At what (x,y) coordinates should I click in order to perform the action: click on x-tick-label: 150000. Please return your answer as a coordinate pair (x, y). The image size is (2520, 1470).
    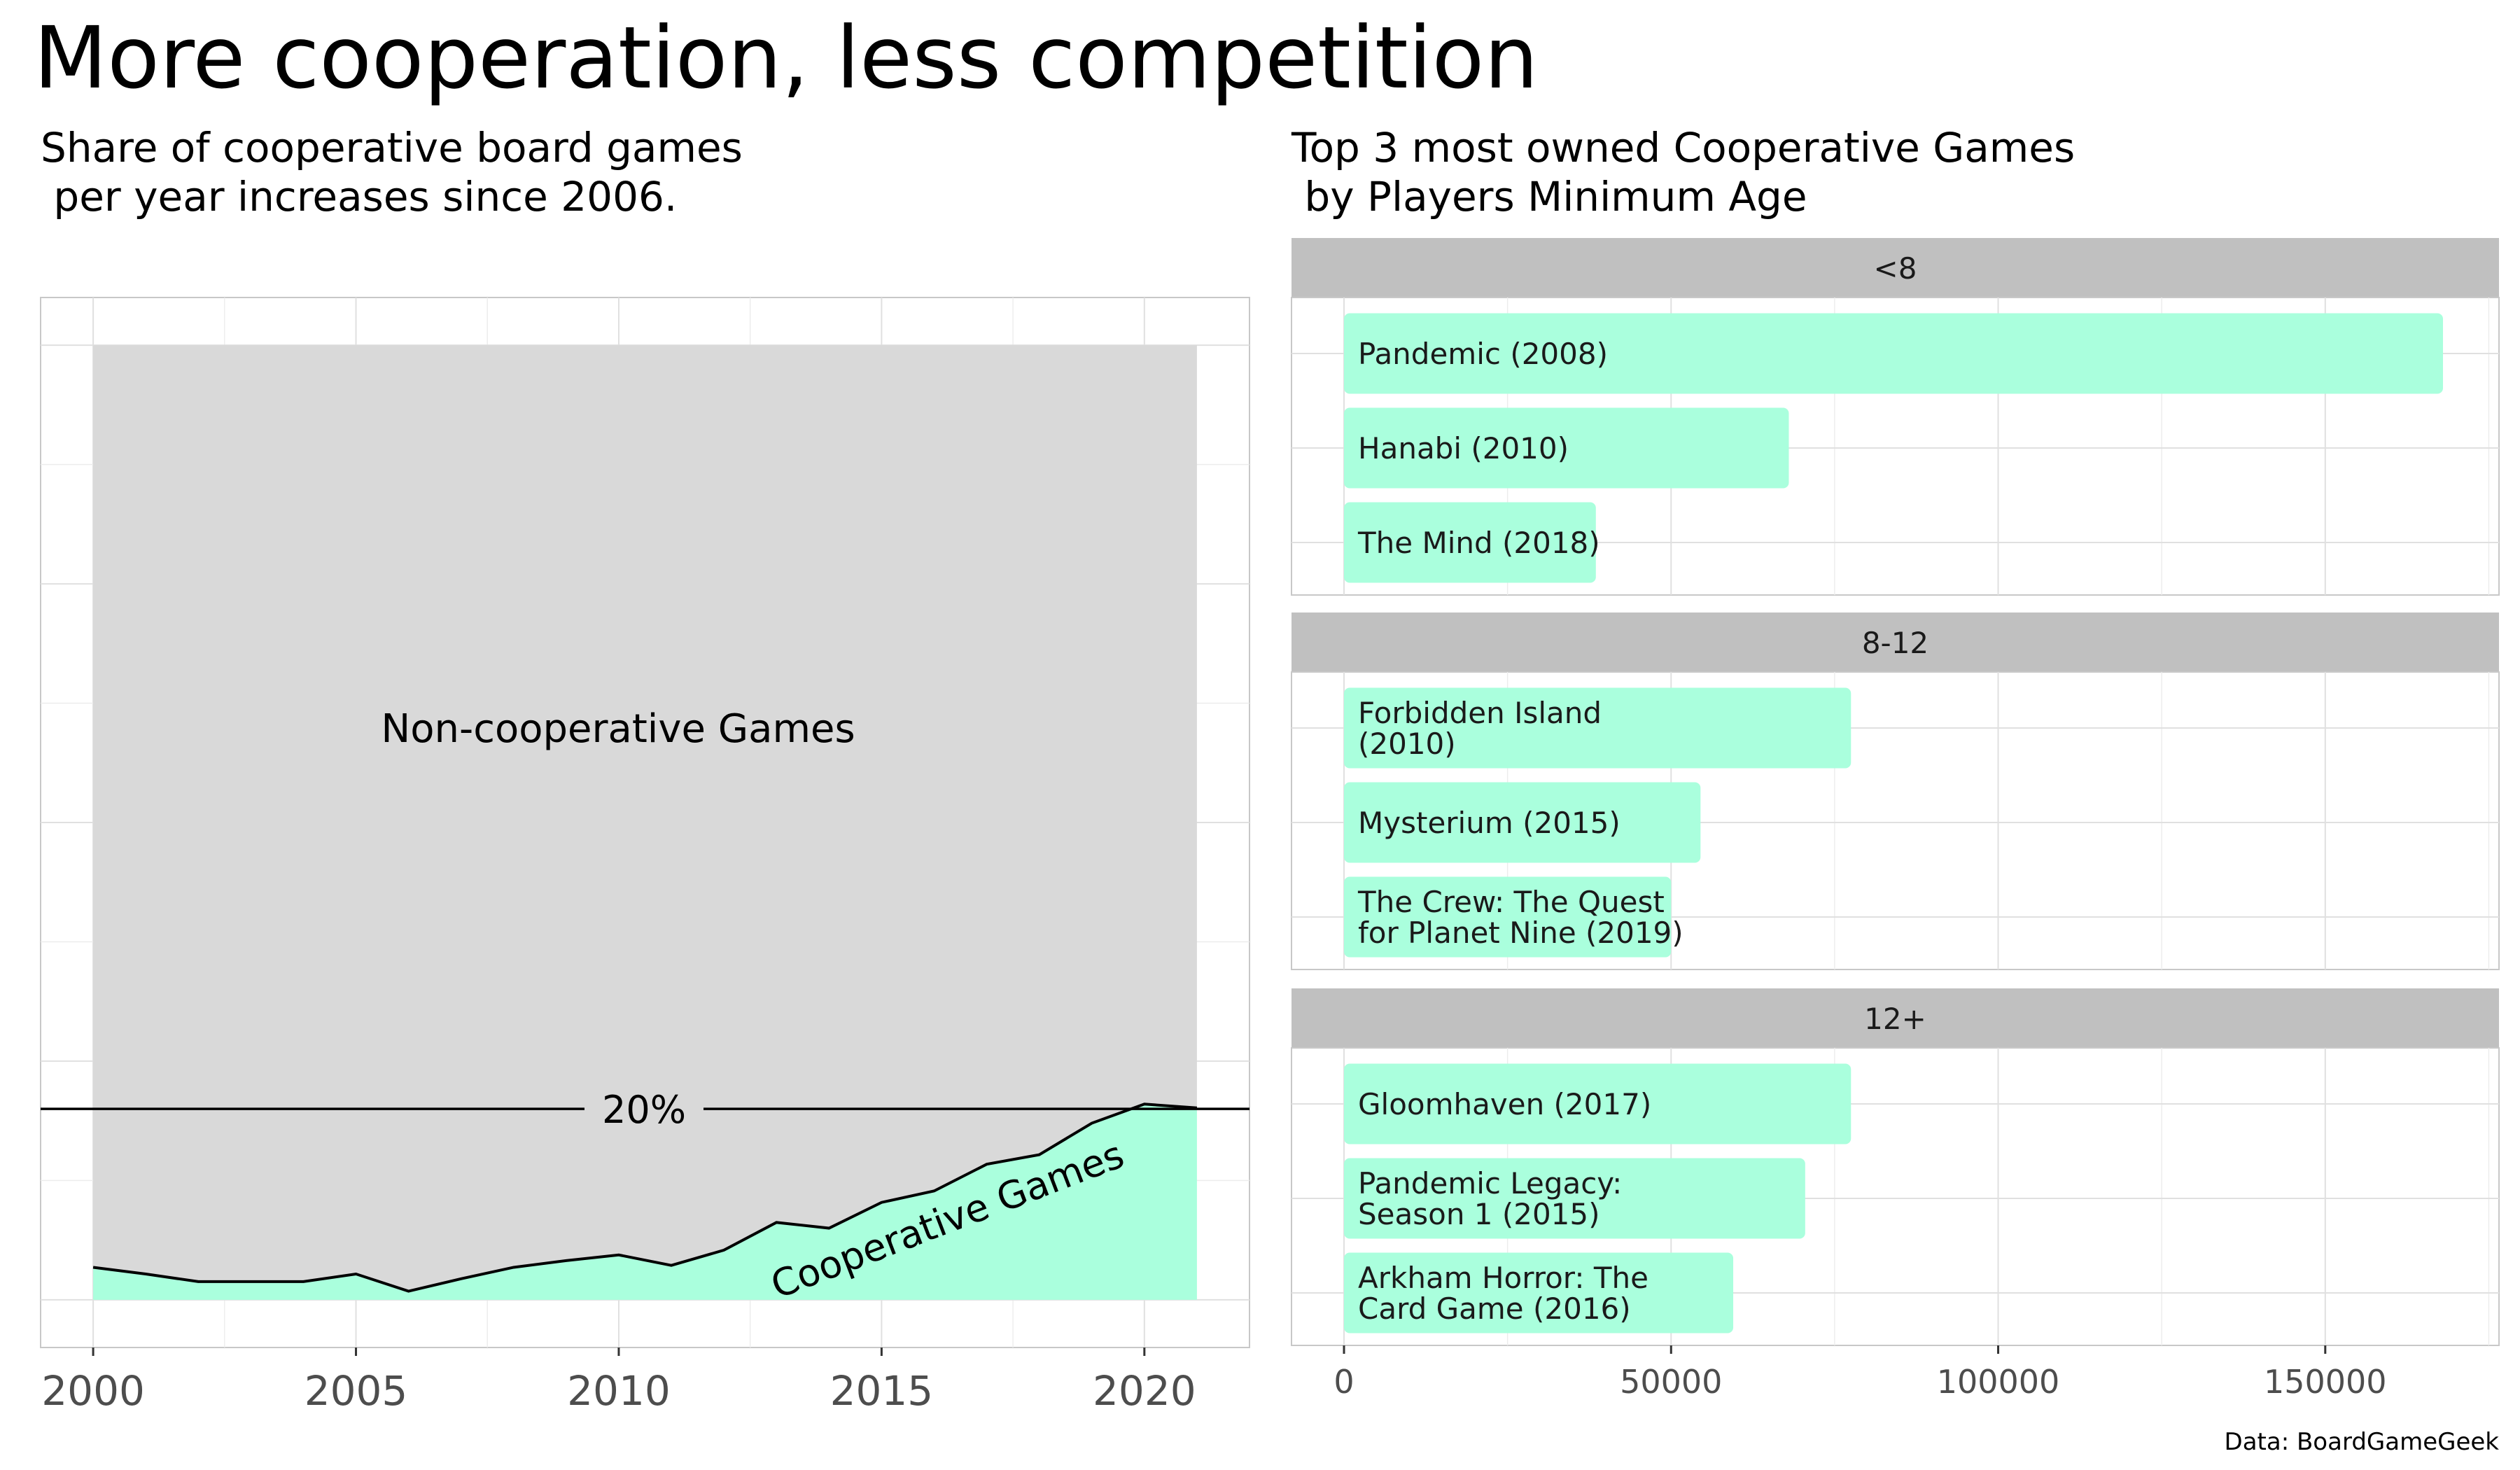
    Looking at the image, I should click on (2325, 1382).